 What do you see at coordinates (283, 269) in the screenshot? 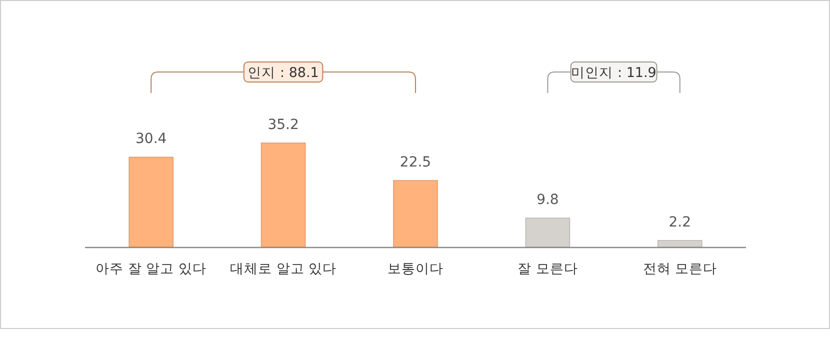
I see `x-tick-label: 대체로 알고 있다` at bounding box center [283, 269].